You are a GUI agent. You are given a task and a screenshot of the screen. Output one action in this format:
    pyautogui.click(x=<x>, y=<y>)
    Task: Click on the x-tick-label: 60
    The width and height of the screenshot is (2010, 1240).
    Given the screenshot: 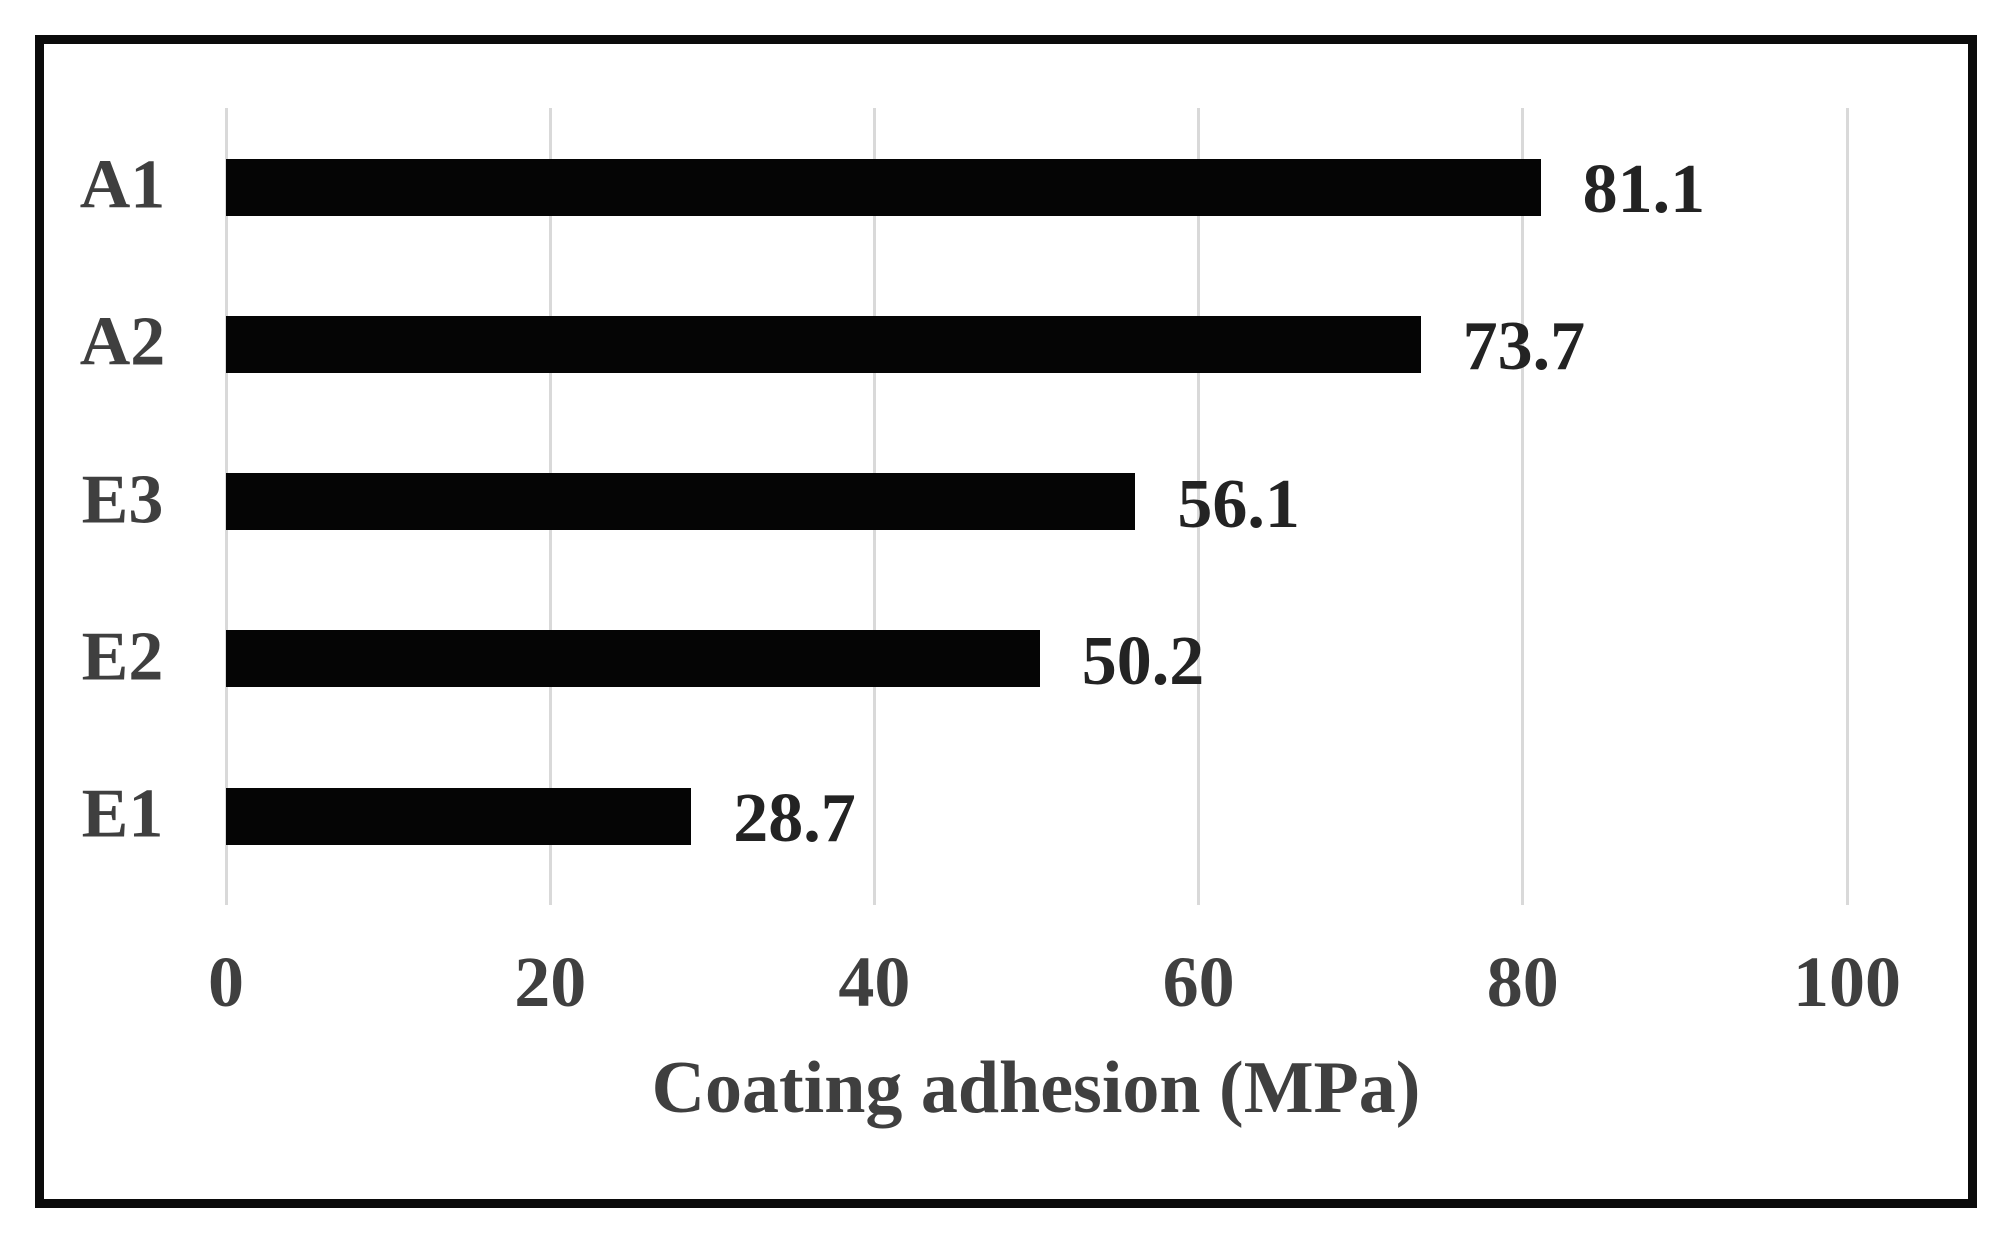 What is the action you would take?
    pyautogui.click(x=1198, y=982)
    